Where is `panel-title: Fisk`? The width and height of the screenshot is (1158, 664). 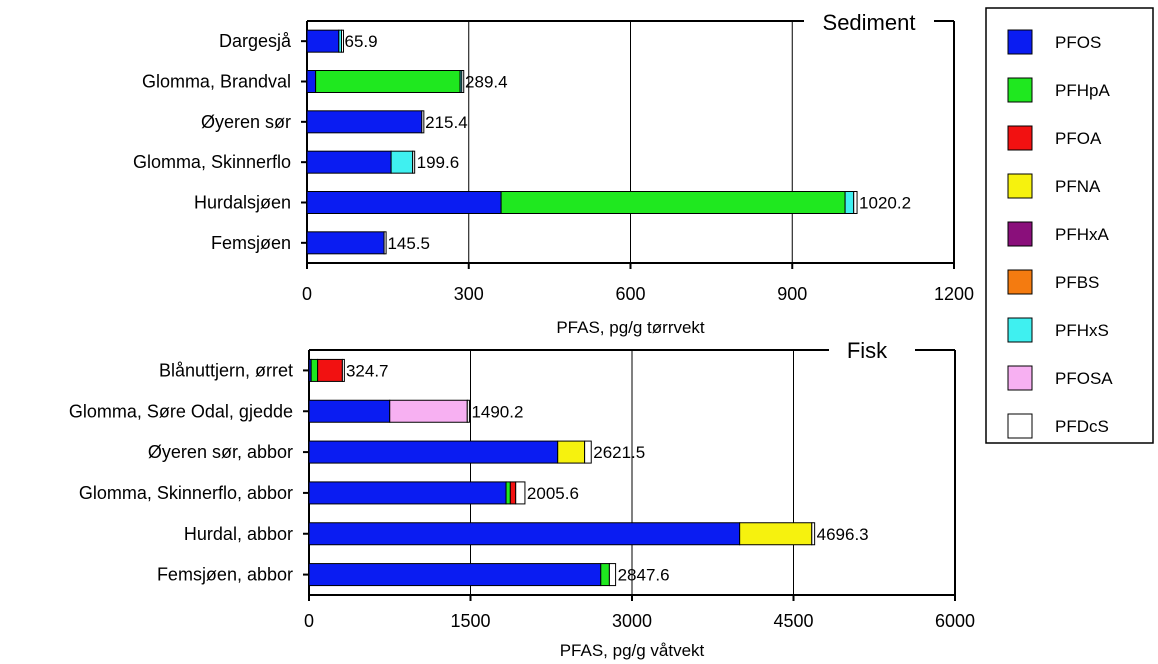 panel-title: Fisk is located at coordinates (867, 350).